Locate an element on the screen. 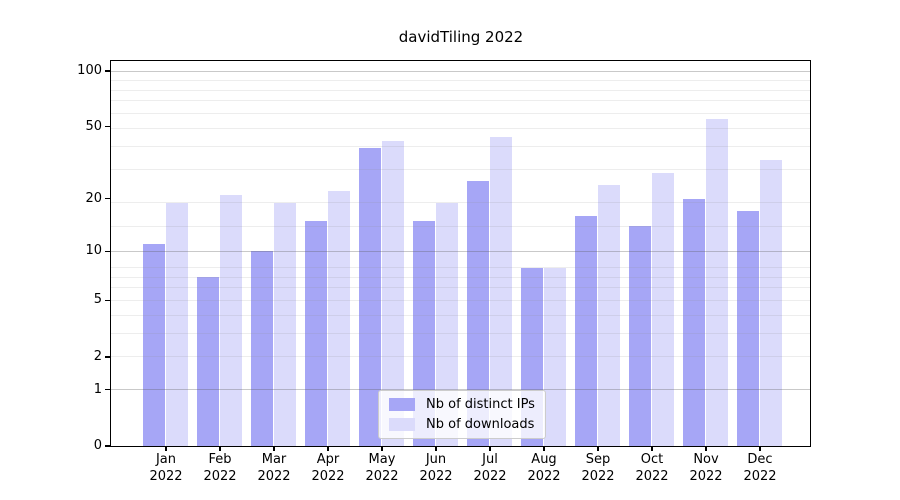 Image resolution: width=900 pixels, height=500 pixels. legend-swatch-downloads is located at coordinates (402, 424).